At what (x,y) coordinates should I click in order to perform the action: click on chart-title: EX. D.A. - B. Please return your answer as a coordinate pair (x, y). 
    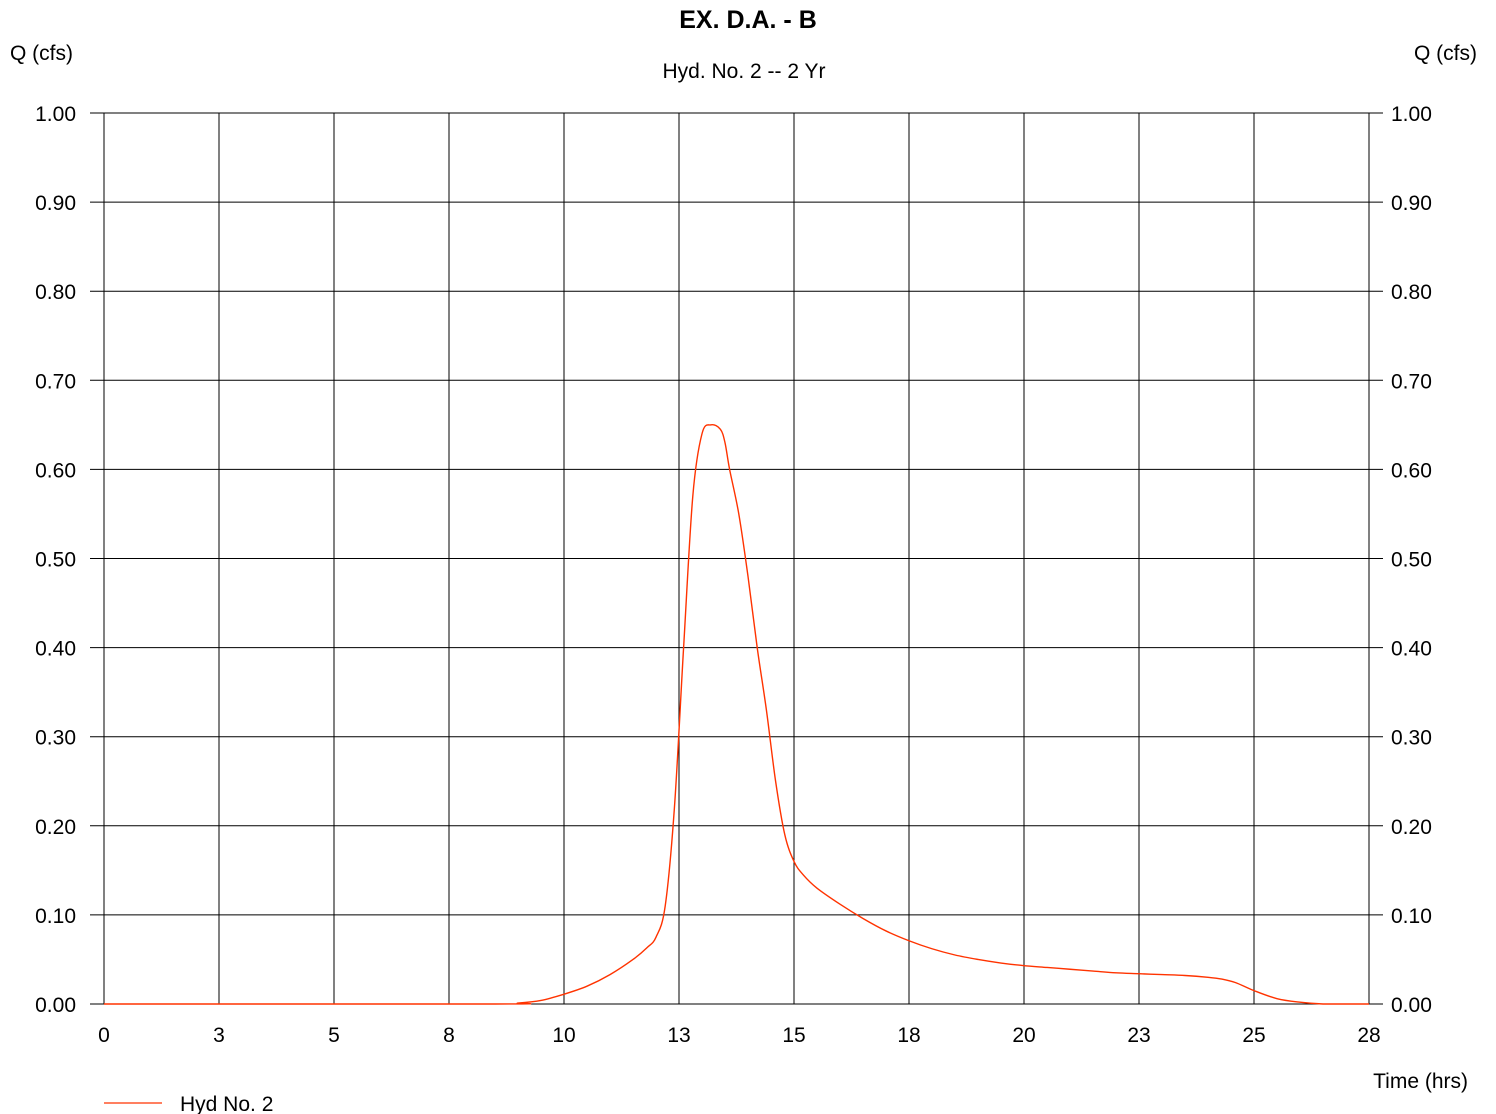
    Looking at the image, I should click on (748, 20).